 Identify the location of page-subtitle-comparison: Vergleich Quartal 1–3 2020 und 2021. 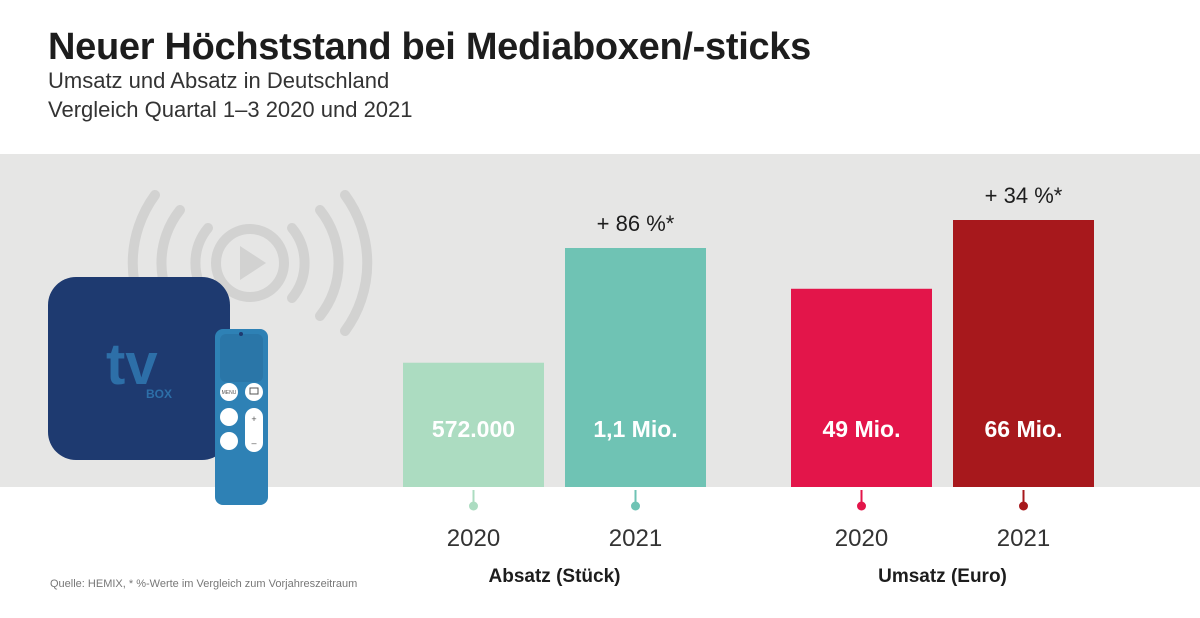
(230, 109).